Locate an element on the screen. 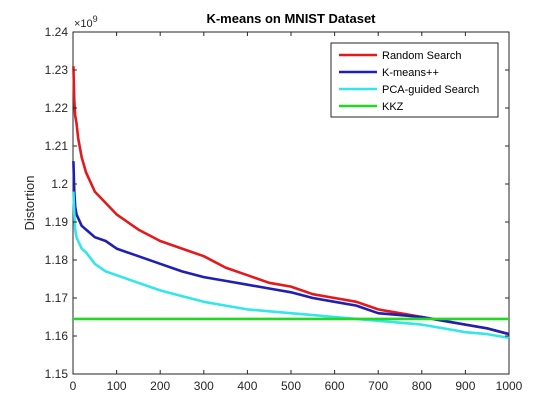 The width and height of the screenshot is (560, 420). y-axis-label: Distortion is located at coordinates (29, 203).